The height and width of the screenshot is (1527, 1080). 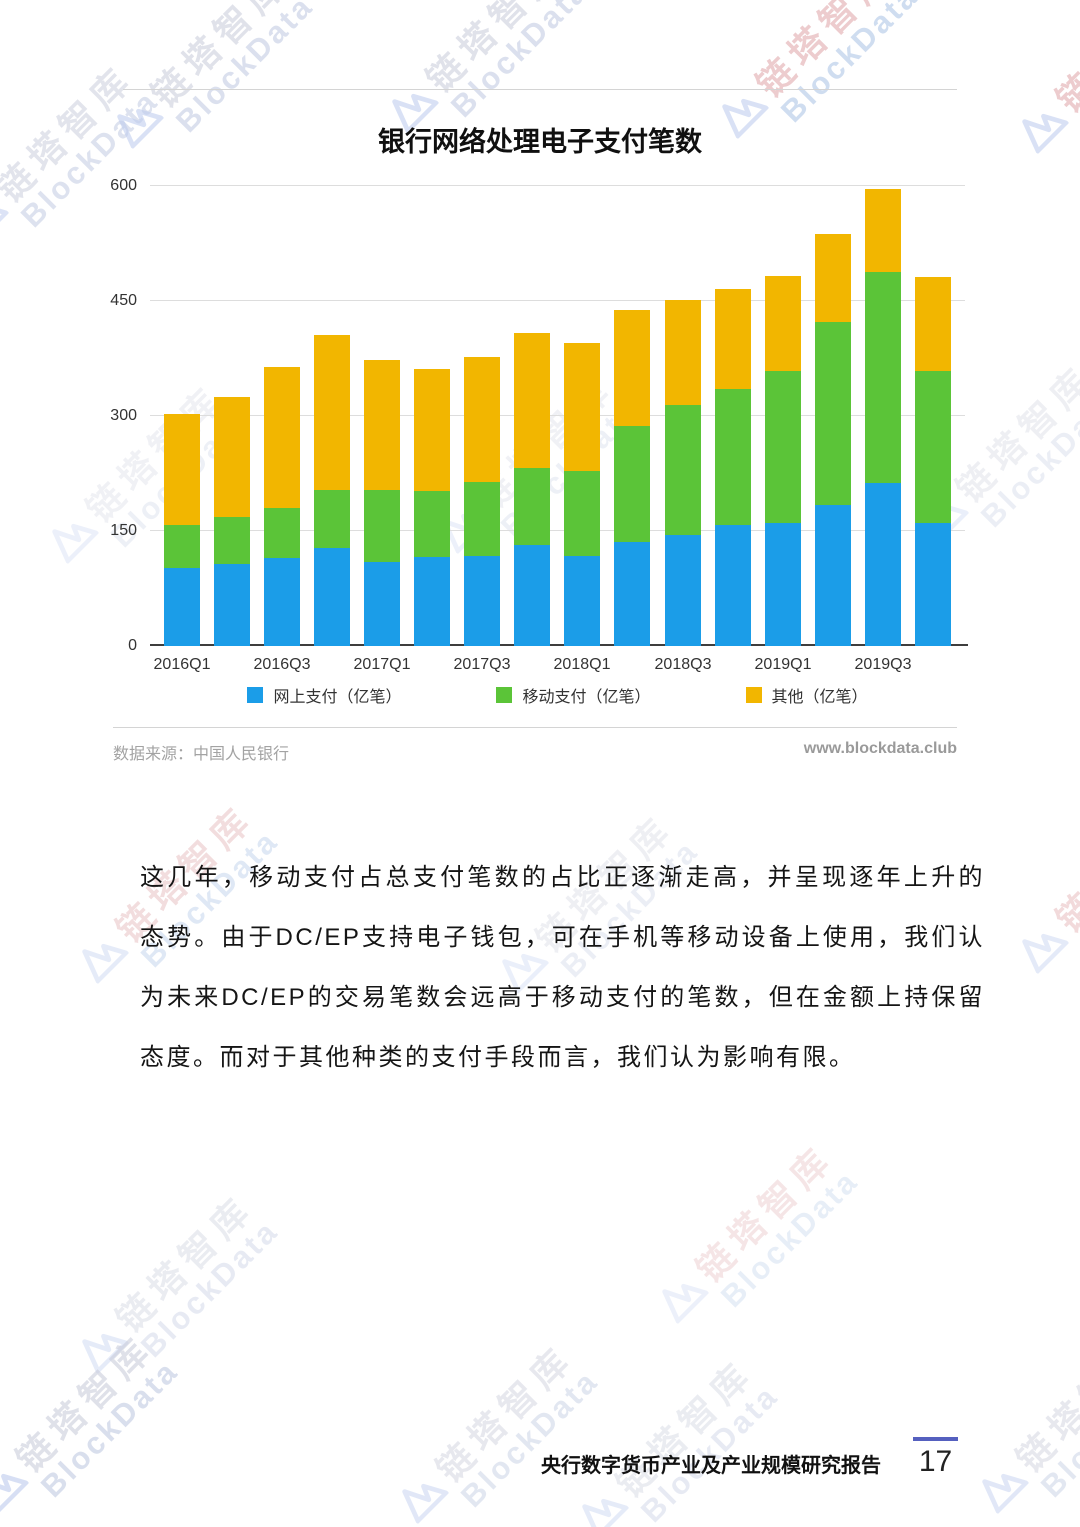 I want to click on bar-2019Q4, so click(x=932, y=461).